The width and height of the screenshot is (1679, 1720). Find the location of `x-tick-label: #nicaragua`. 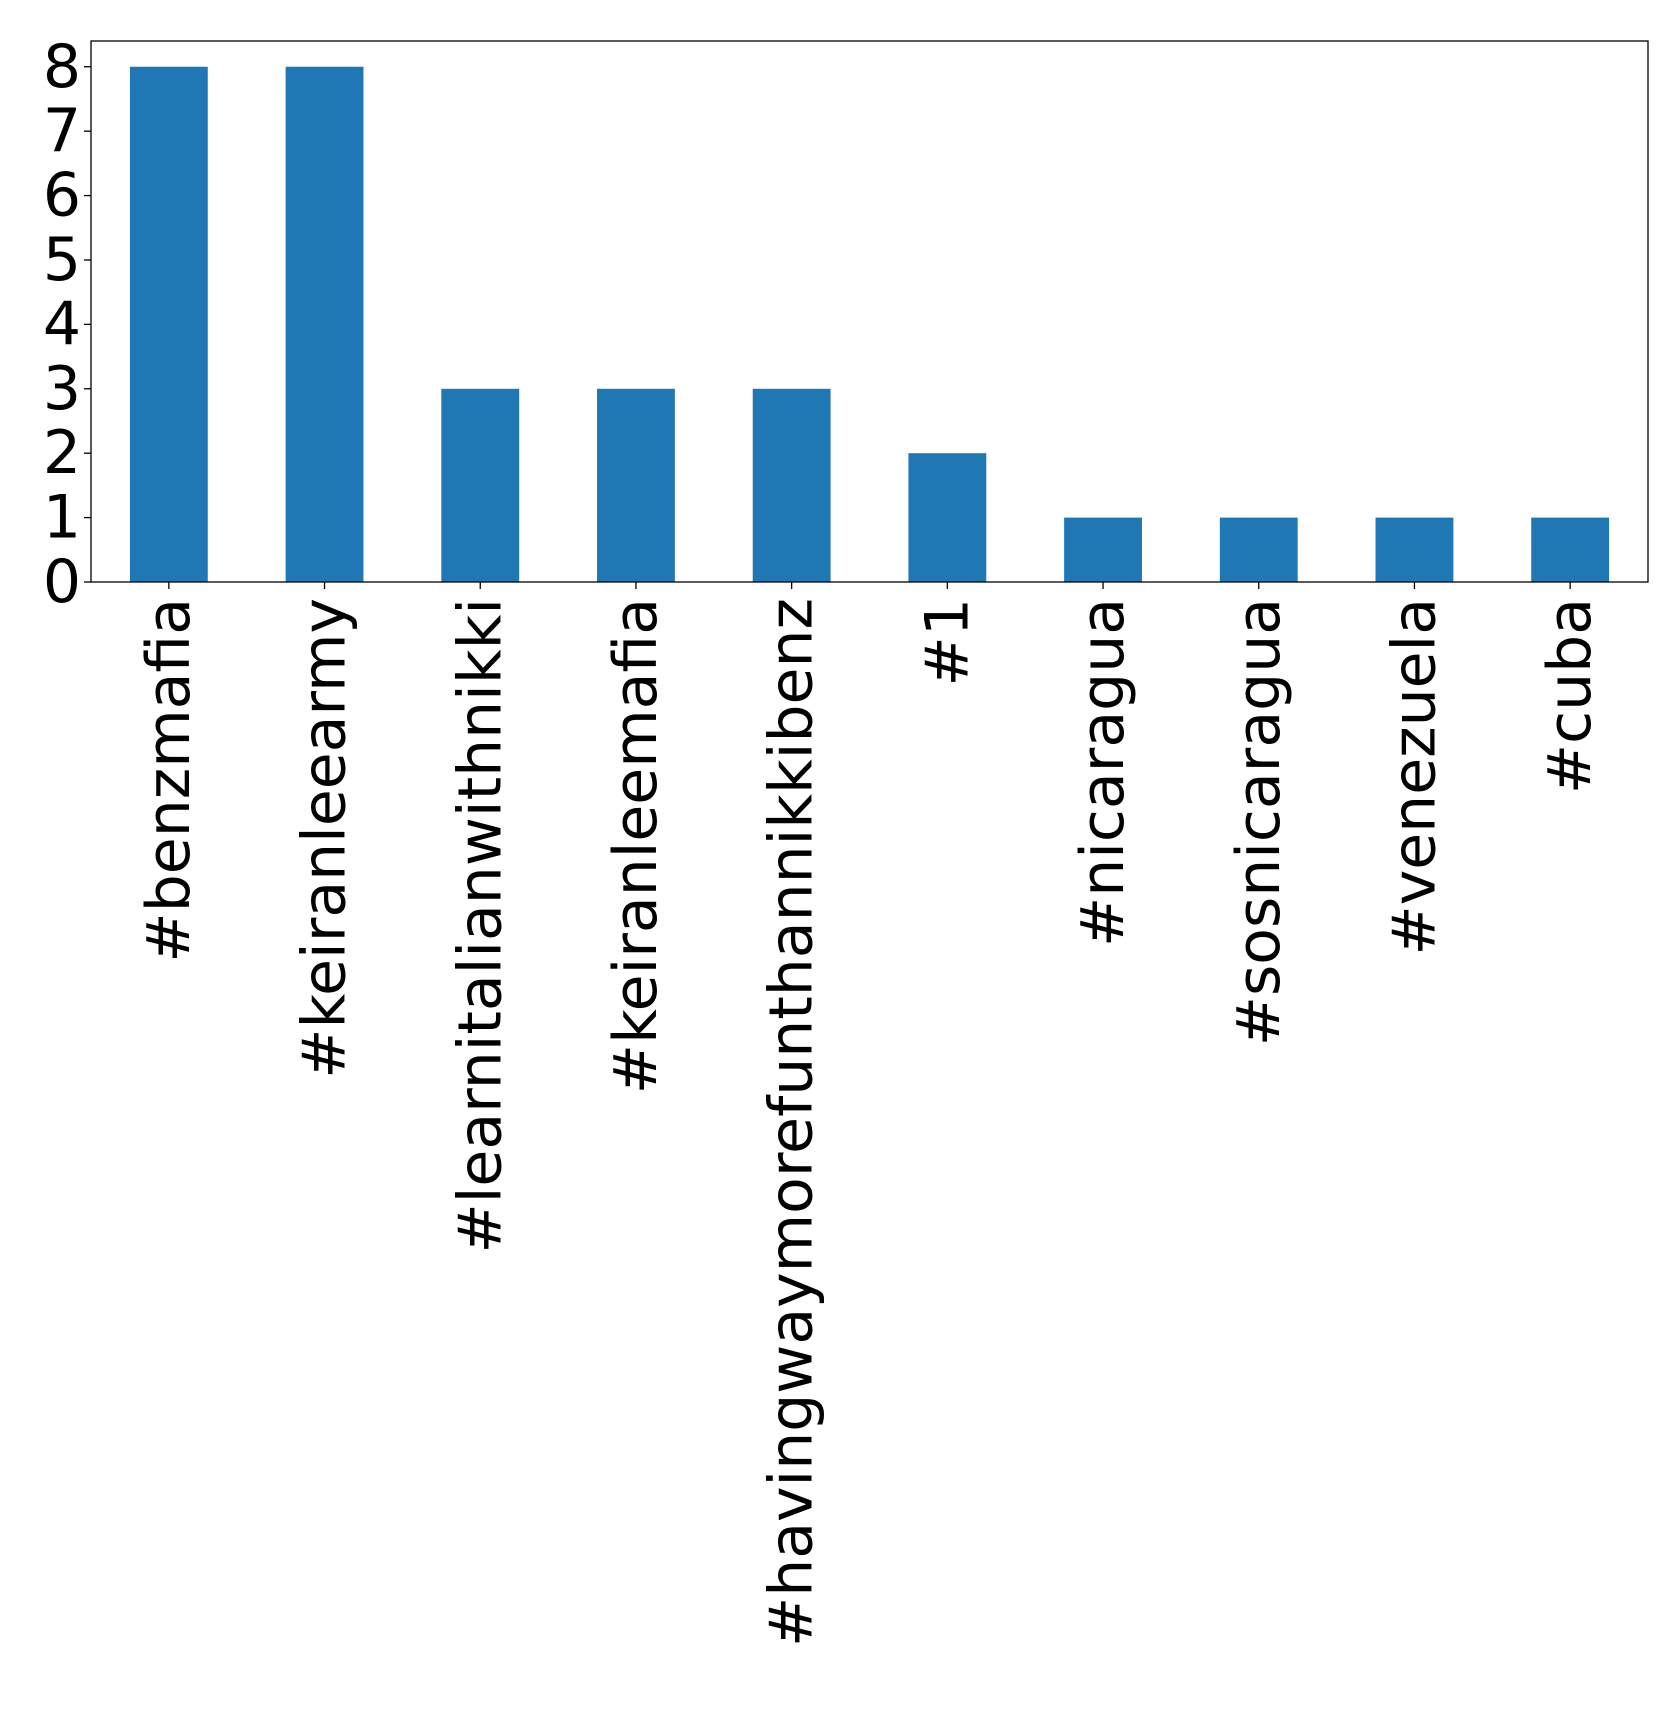

x-tick-label: #nicaragua is located at coordinates (1103, 772).